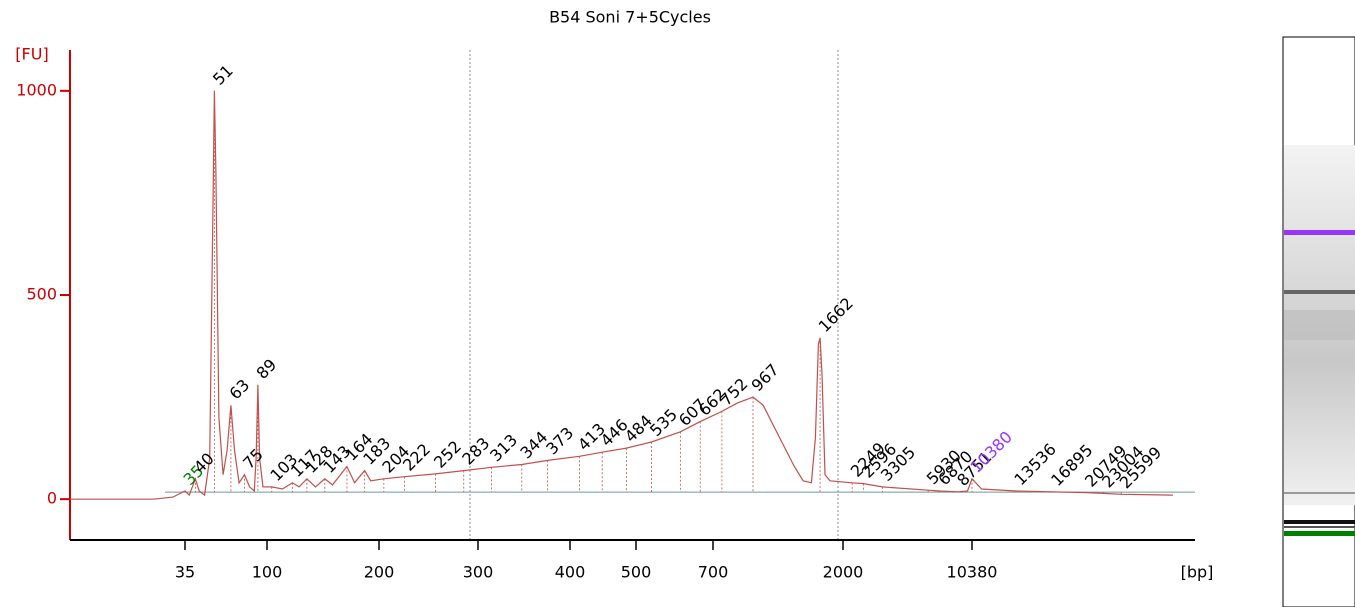 This screenshot has width=1355, height=611. What do you see at coordinates (267, 572) in the screenshot?
I see `x-tick-label: 100` at bounding box center [267, 572].